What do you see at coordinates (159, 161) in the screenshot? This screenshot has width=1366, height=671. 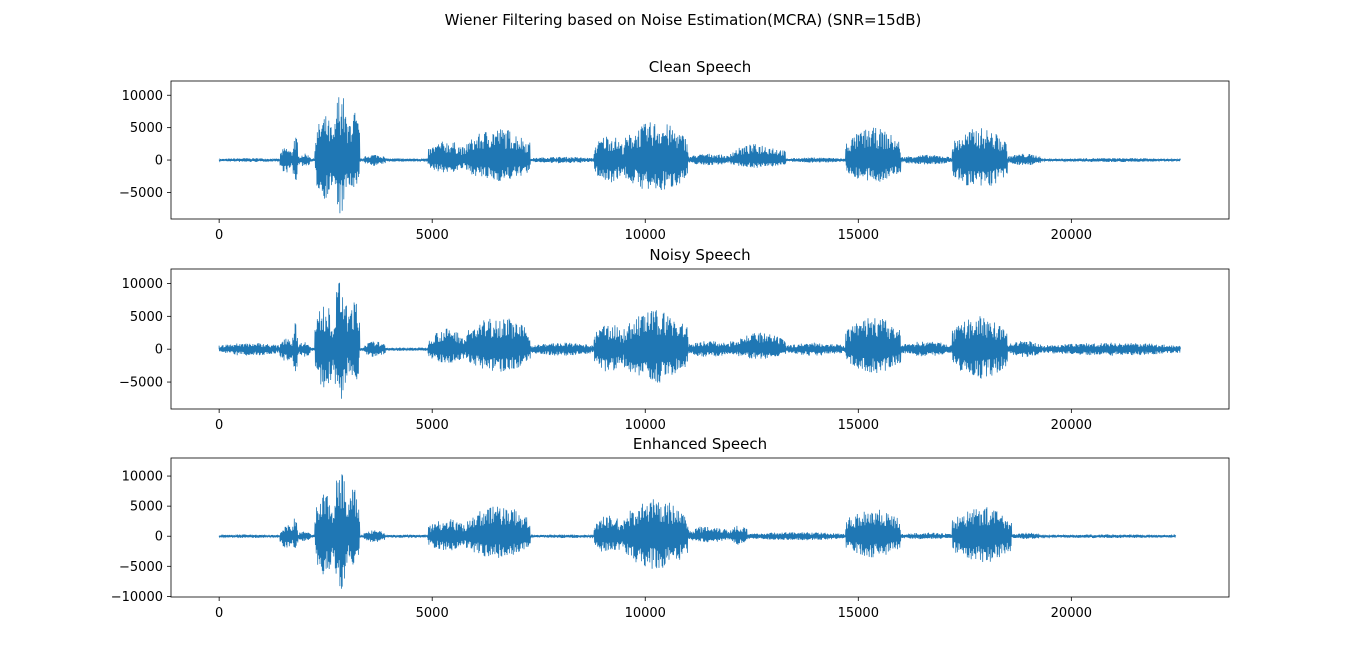 I see `clean-speech-ytick-label: 0` at bounding box center [159, 161].